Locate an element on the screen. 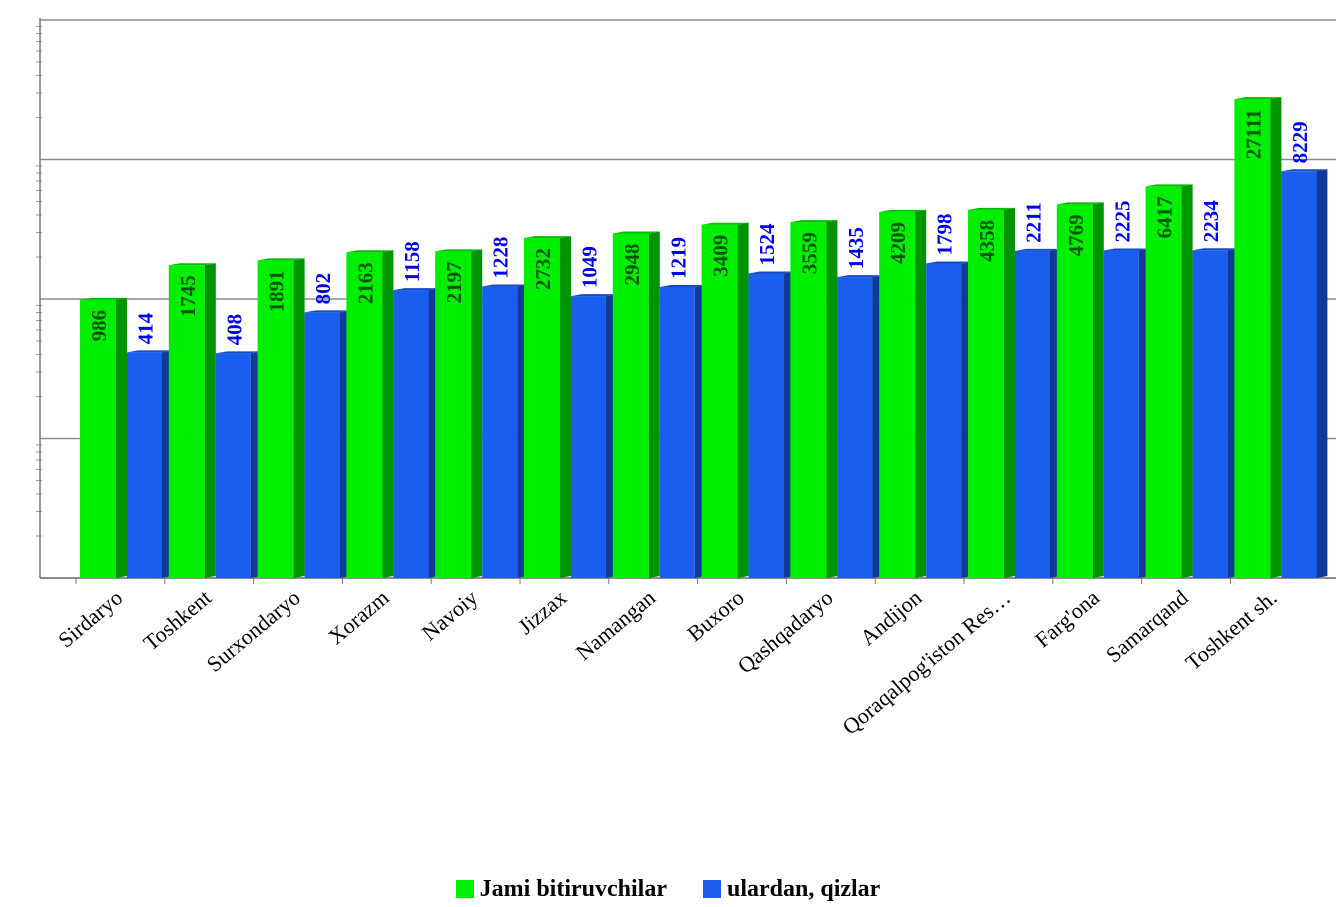  data-label-total: 3559 is located at coordinates (809, 253).